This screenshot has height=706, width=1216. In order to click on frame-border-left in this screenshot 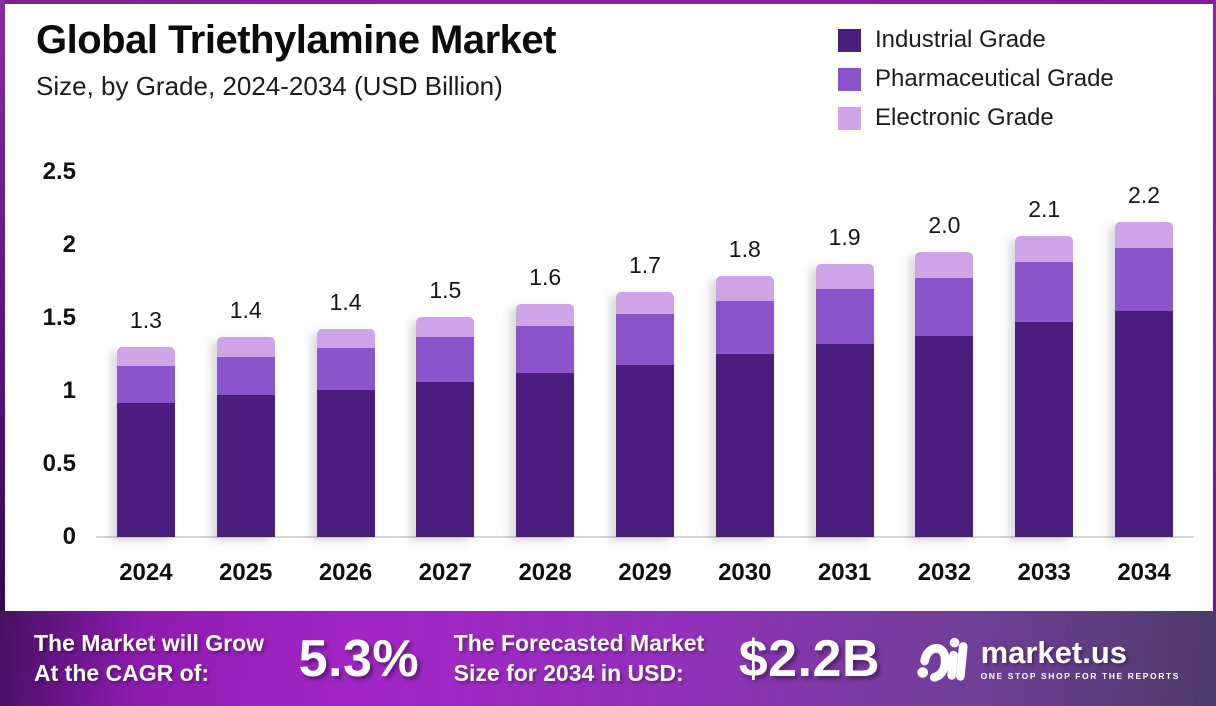, I will do `click(2, 305)`.